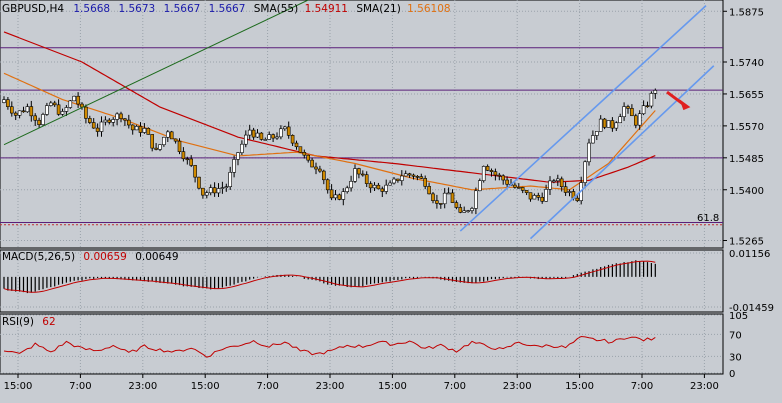  What do you see at coordinates (517, 386) in the screenshot?
I see `x-tick-label: 23:00` at bounding box center [517, 386].